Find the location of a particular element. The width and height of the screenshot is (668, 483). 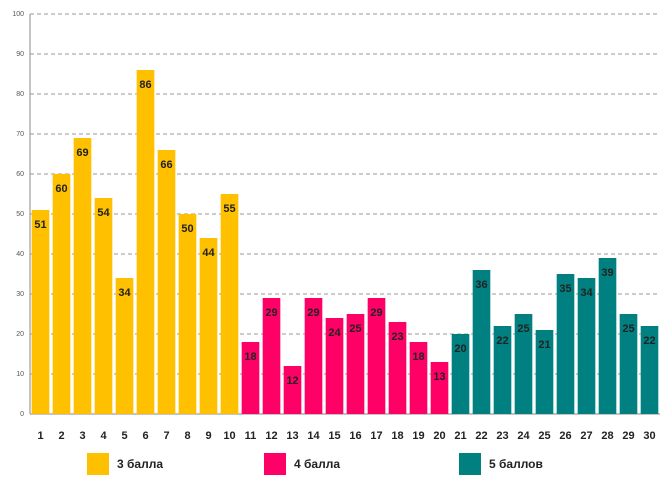

x-tick-label: 29 is located at coordinates (628, 436).